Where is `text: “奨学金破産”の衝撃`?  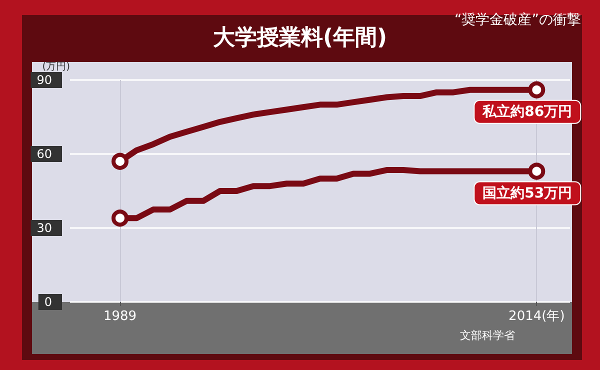
text: “奨学金破産”の衝撃 is located at coordinates (518, 20).